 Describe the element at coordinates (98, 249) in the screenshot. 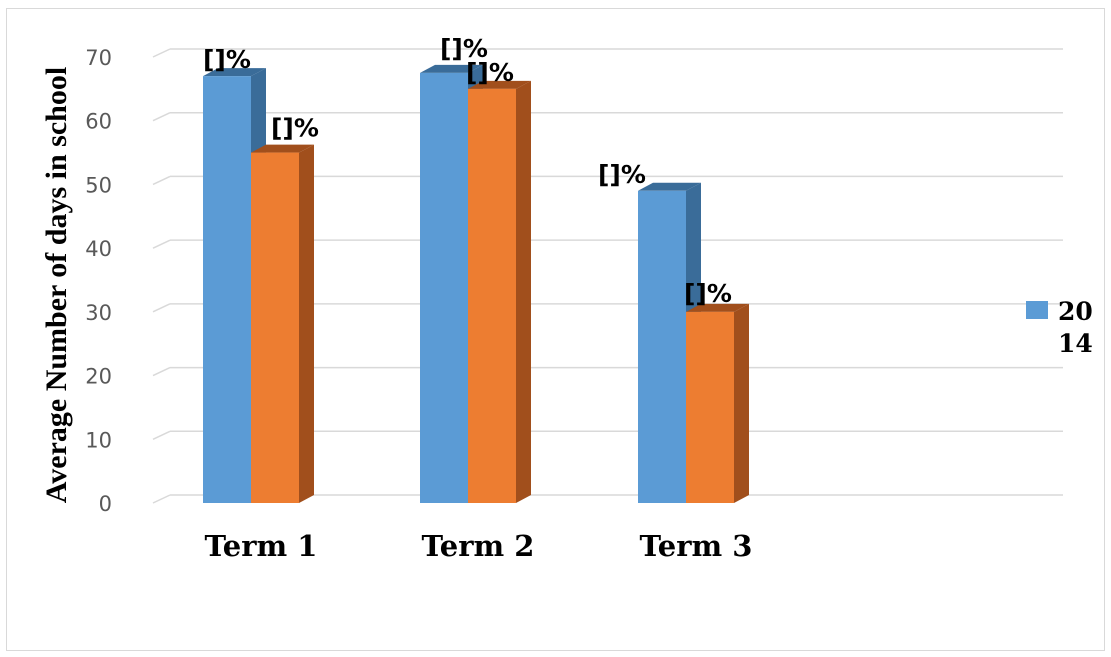

I see `y-tick-label: 40` at that location.